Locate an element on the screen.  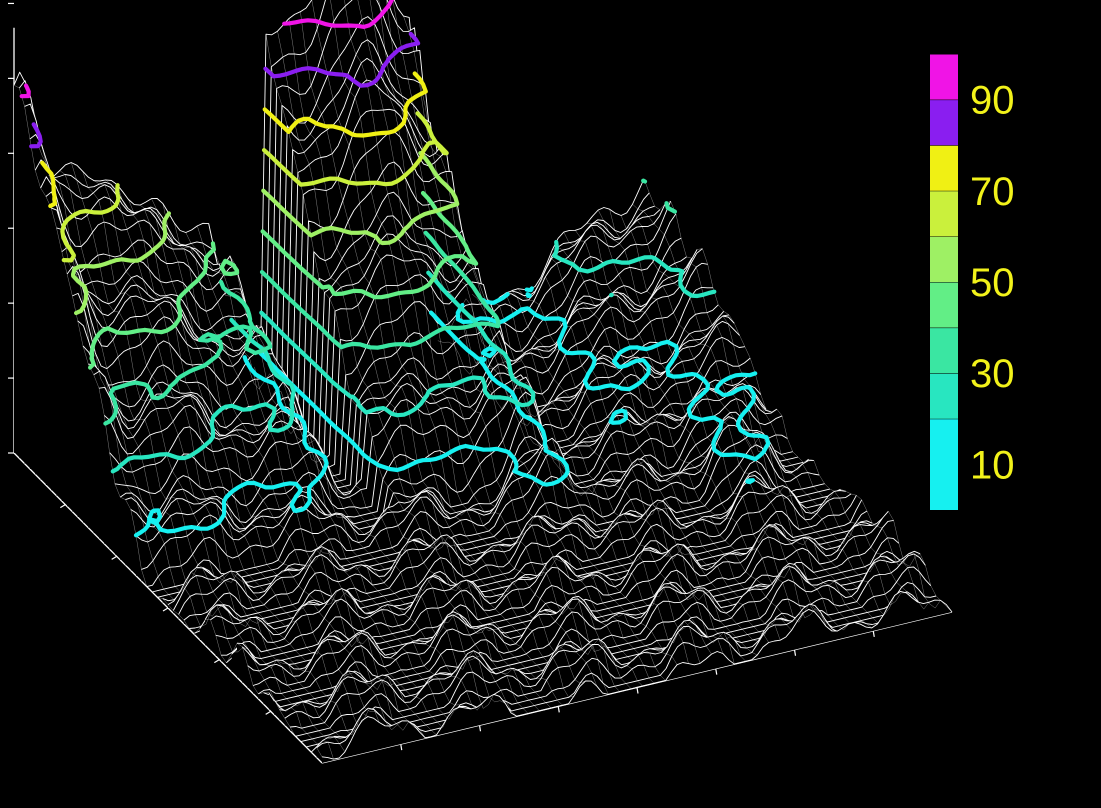
colorbar-tick-label: 90 is located at coordinates (992, 101).